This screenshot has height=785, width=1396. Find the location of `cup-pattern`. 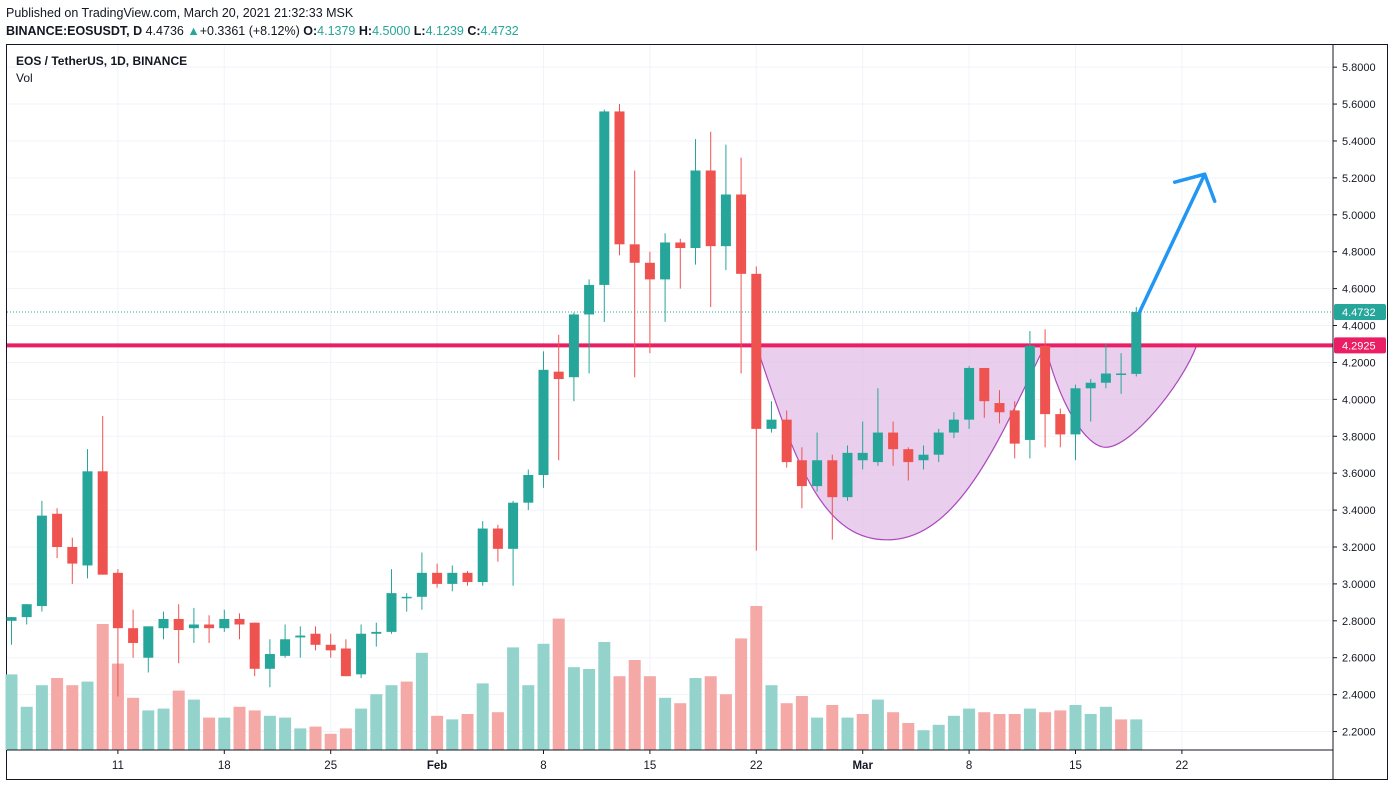

cup-pattern is located at coordinates (901, 442).